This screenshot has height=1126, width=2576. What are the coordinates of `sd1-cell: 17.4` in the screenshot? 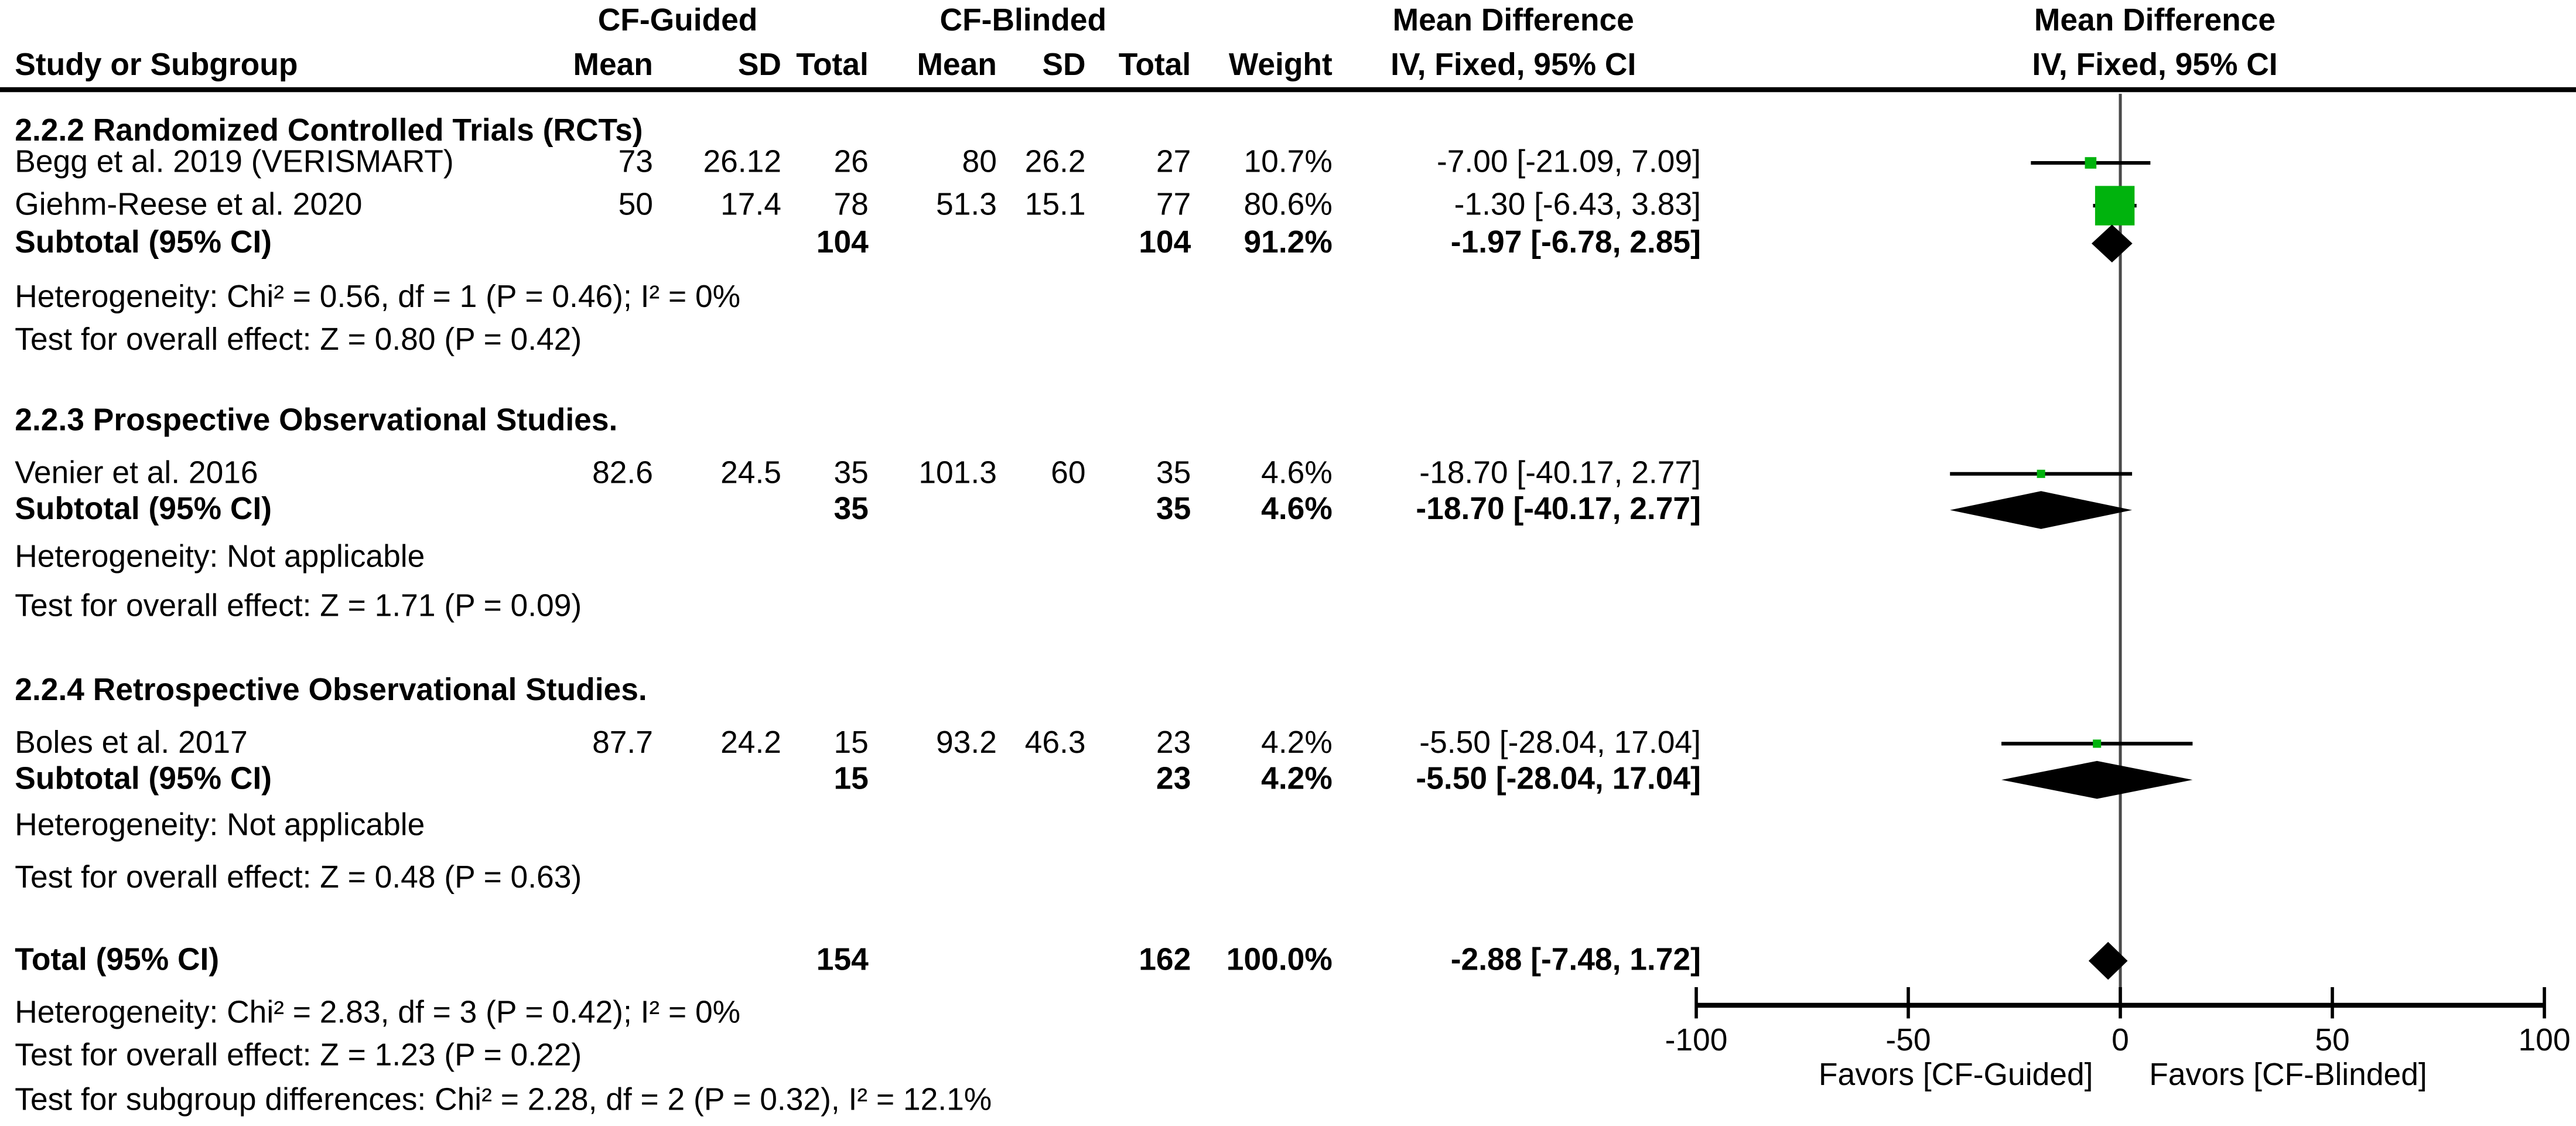 It's located at (751, 206).